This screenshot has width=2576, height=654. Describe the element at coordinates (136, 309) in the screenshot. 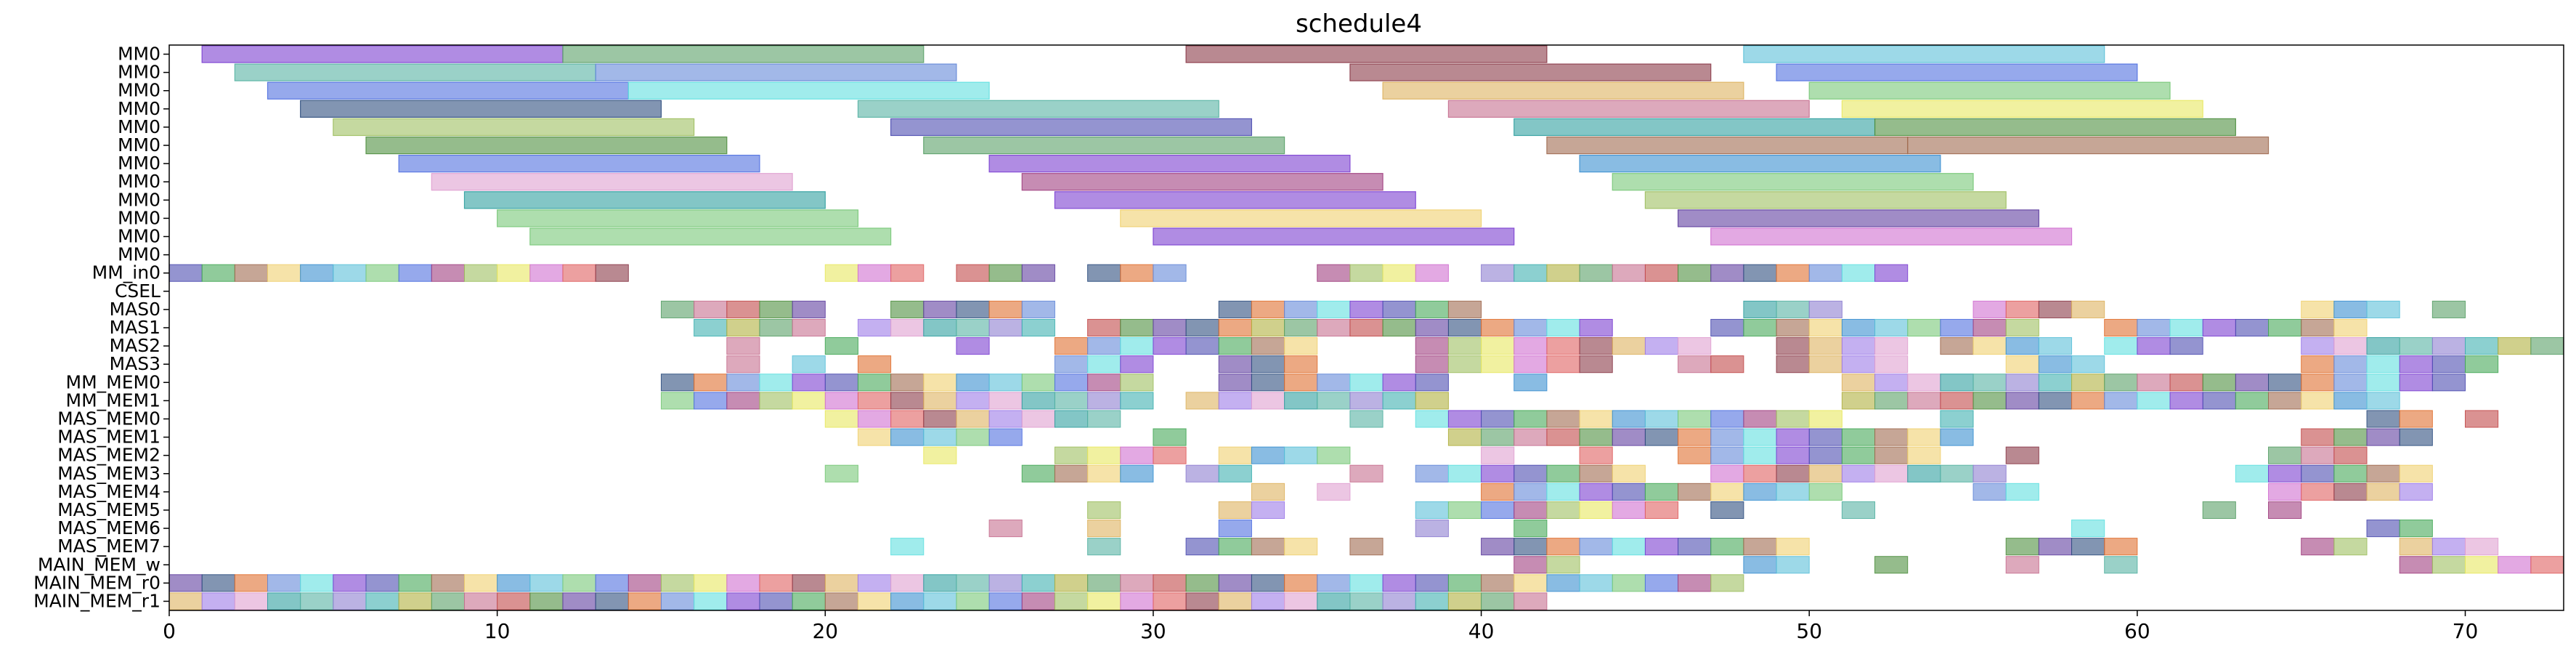

I see `y-tick-label: MAS0` at that location.